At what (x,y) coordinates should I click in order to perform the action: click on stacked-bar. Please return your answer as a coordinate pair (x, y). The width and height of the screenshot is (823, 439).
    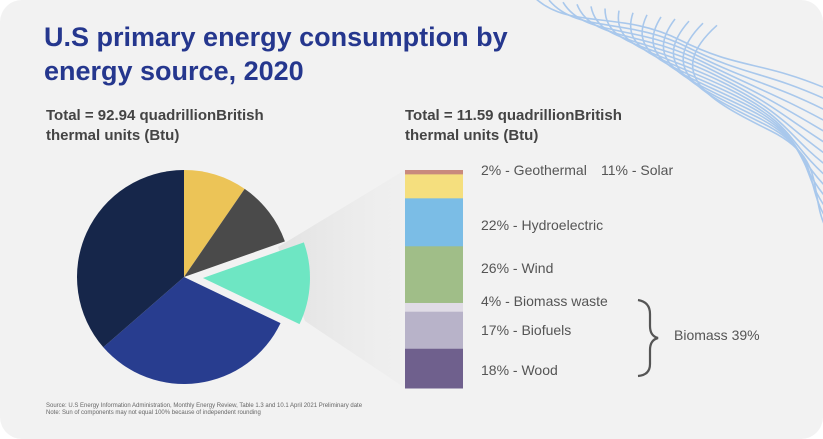
    Looking at the image, I should click on (434, 279).